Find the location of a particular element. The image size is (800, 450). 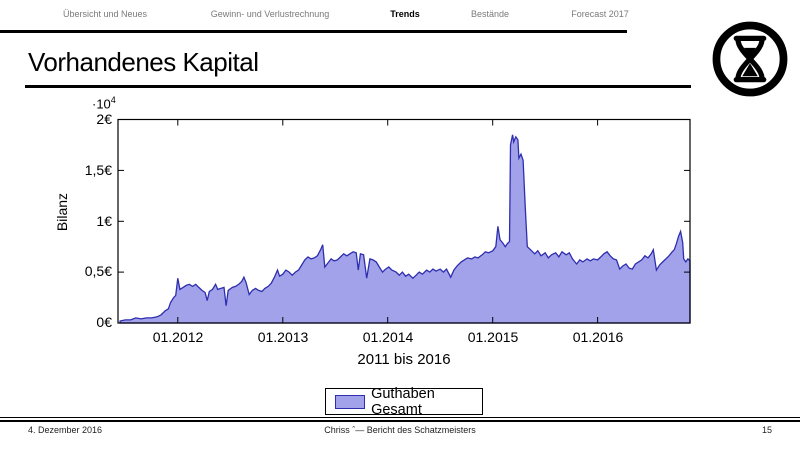

nav-item-bestaende: Bestände is located at coordinates (490, 14).